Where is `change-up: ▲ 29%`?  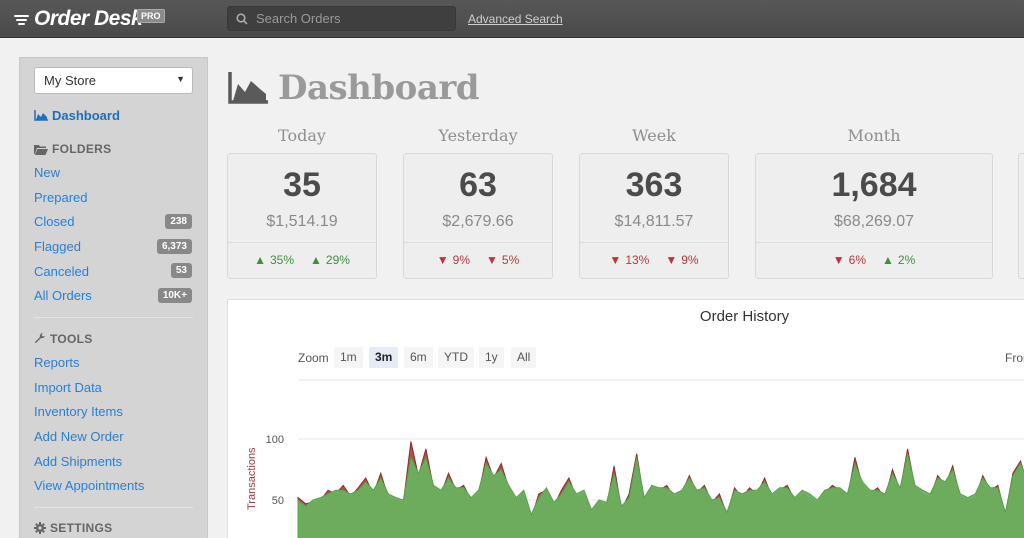
change-up: ▲ 29% is located at coordinates (330, 260).